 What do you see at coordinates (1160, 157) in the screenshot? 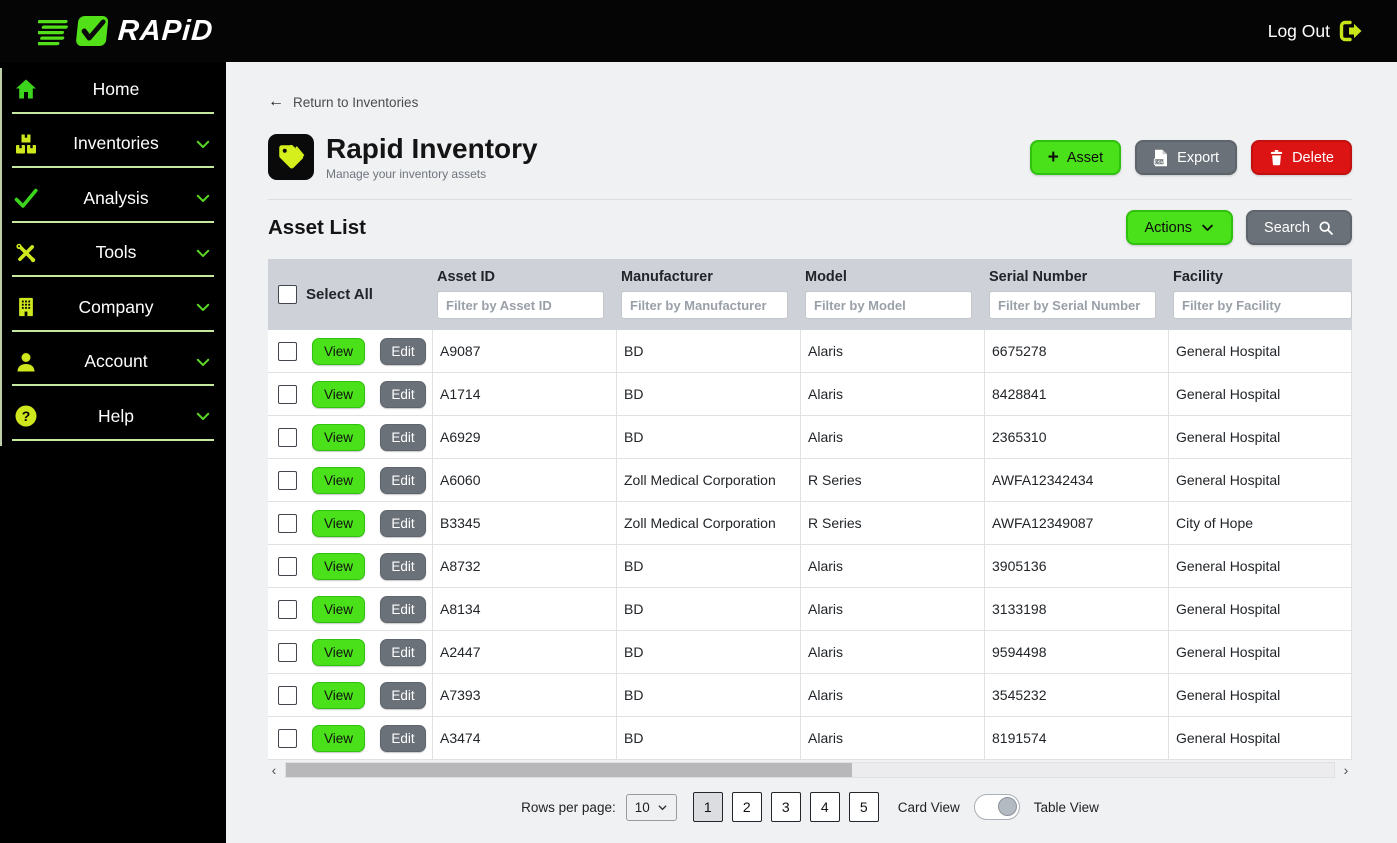
I see `file-csv-icon: CSV` at bounding box center [1160, 157].